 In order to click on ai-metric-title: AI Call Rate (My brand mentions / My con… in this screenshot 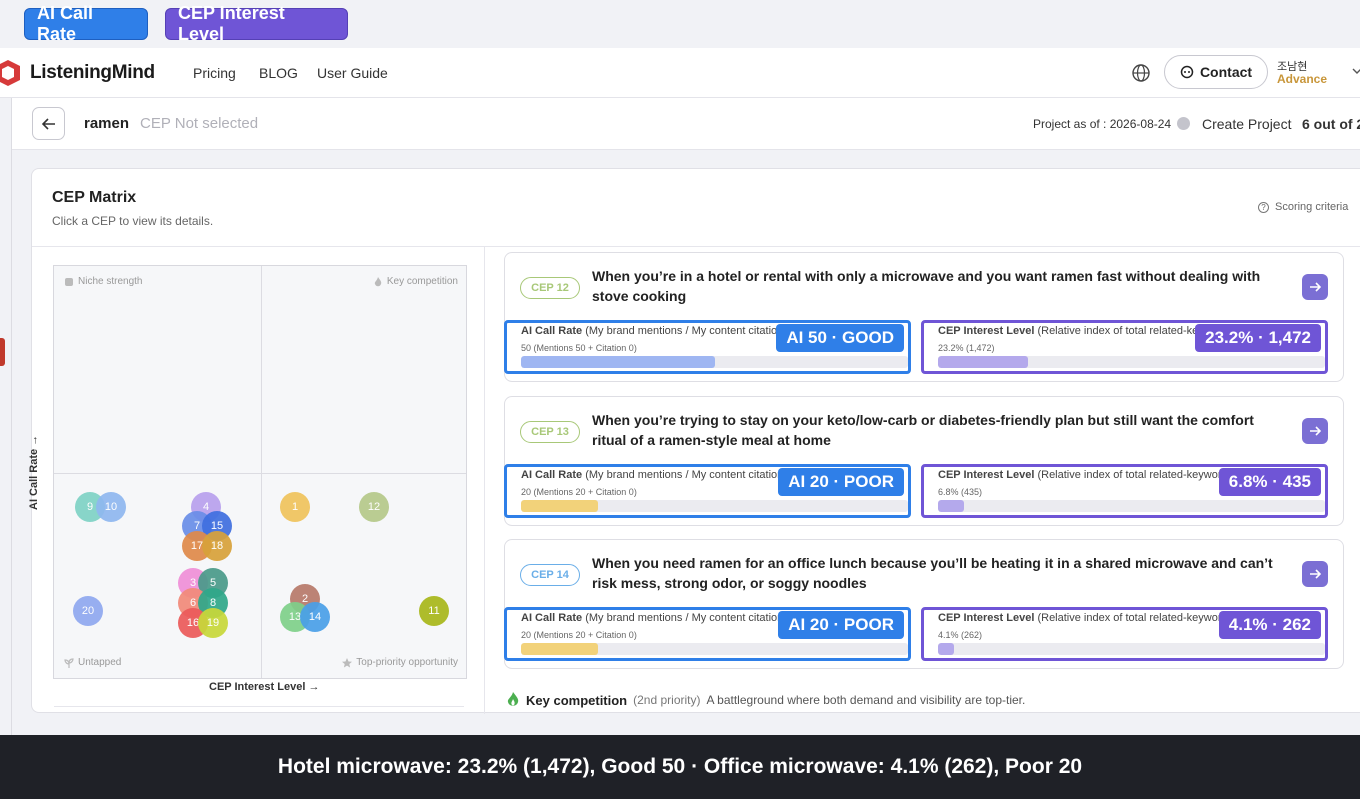, I will do `click(711, 618)`.